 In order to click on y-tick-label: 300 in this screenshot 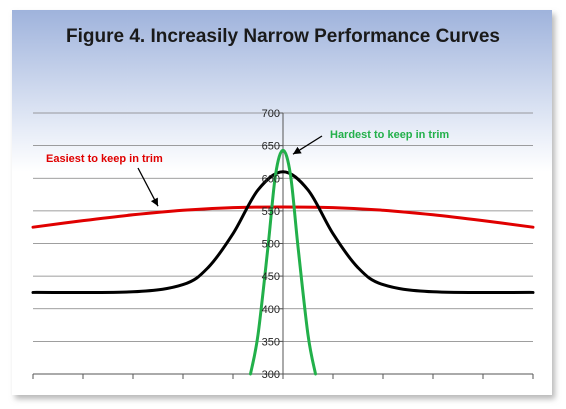, I will do `click(271, 375)`.